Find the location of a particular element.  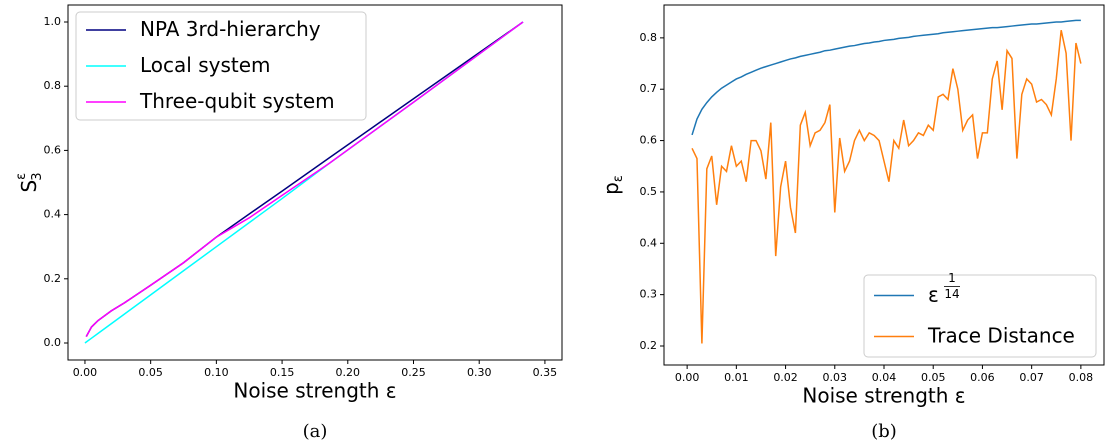

x-tick-label: 0.02 is located at coordinates (785, 377).